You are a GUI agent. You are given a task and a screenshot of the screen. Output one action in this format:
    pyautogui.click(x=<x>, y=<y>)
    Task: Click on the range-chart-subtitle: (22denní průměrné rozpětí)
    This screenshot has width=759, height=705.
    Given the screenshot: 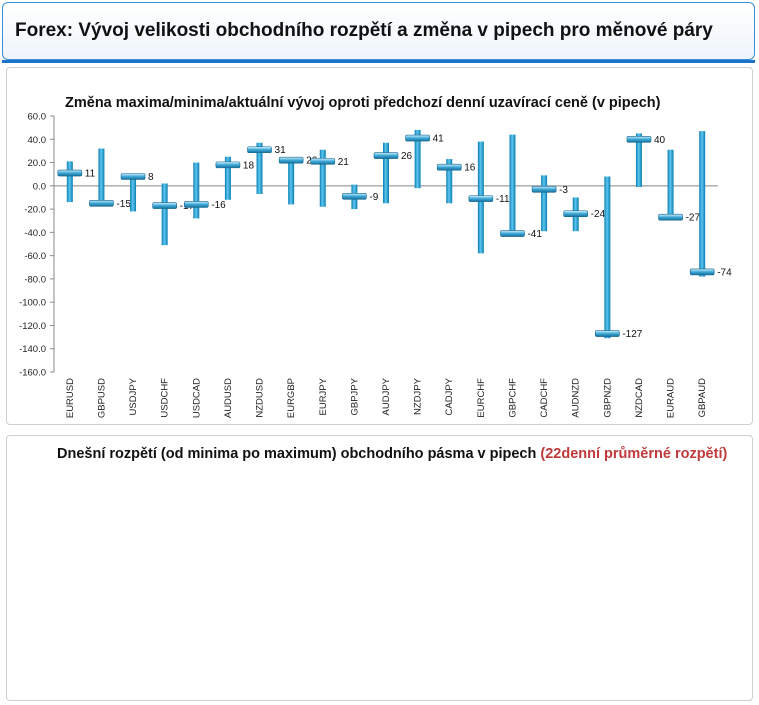 What is the action you would take?
    pyautogui.click(x=634, y=454)
    